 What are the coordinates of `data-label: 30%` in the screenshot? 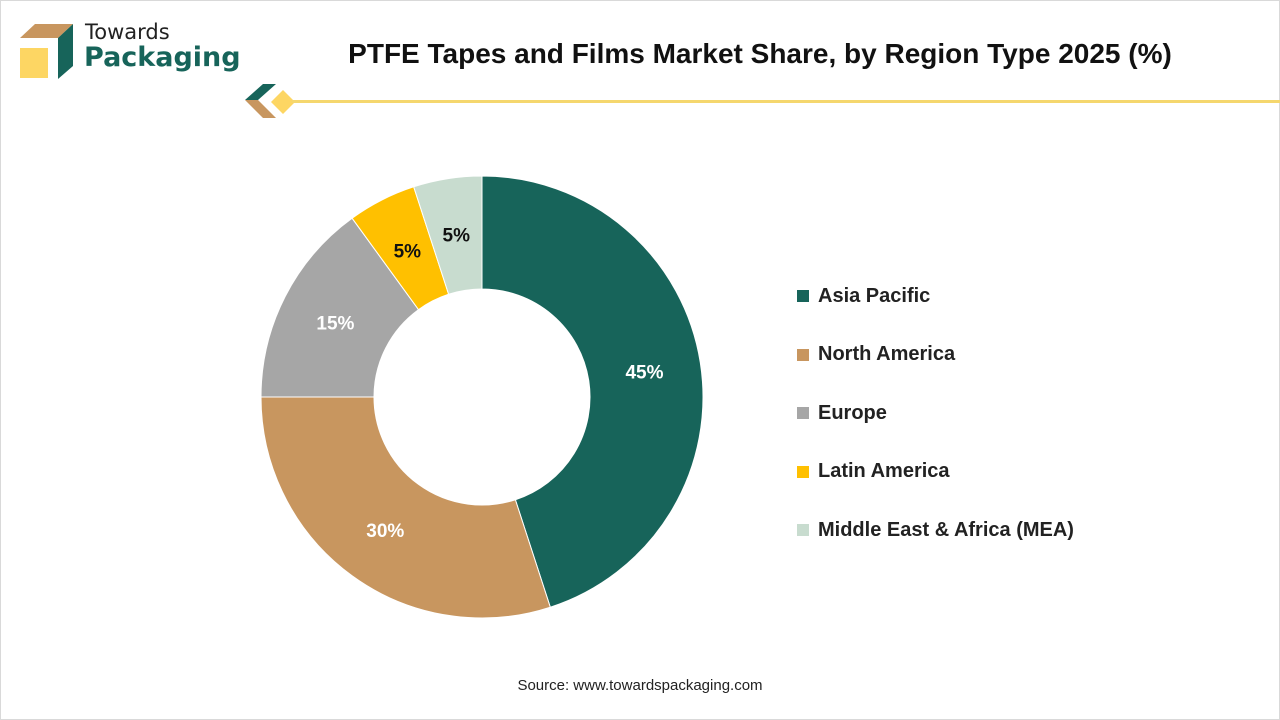 It's located at (385, 531).